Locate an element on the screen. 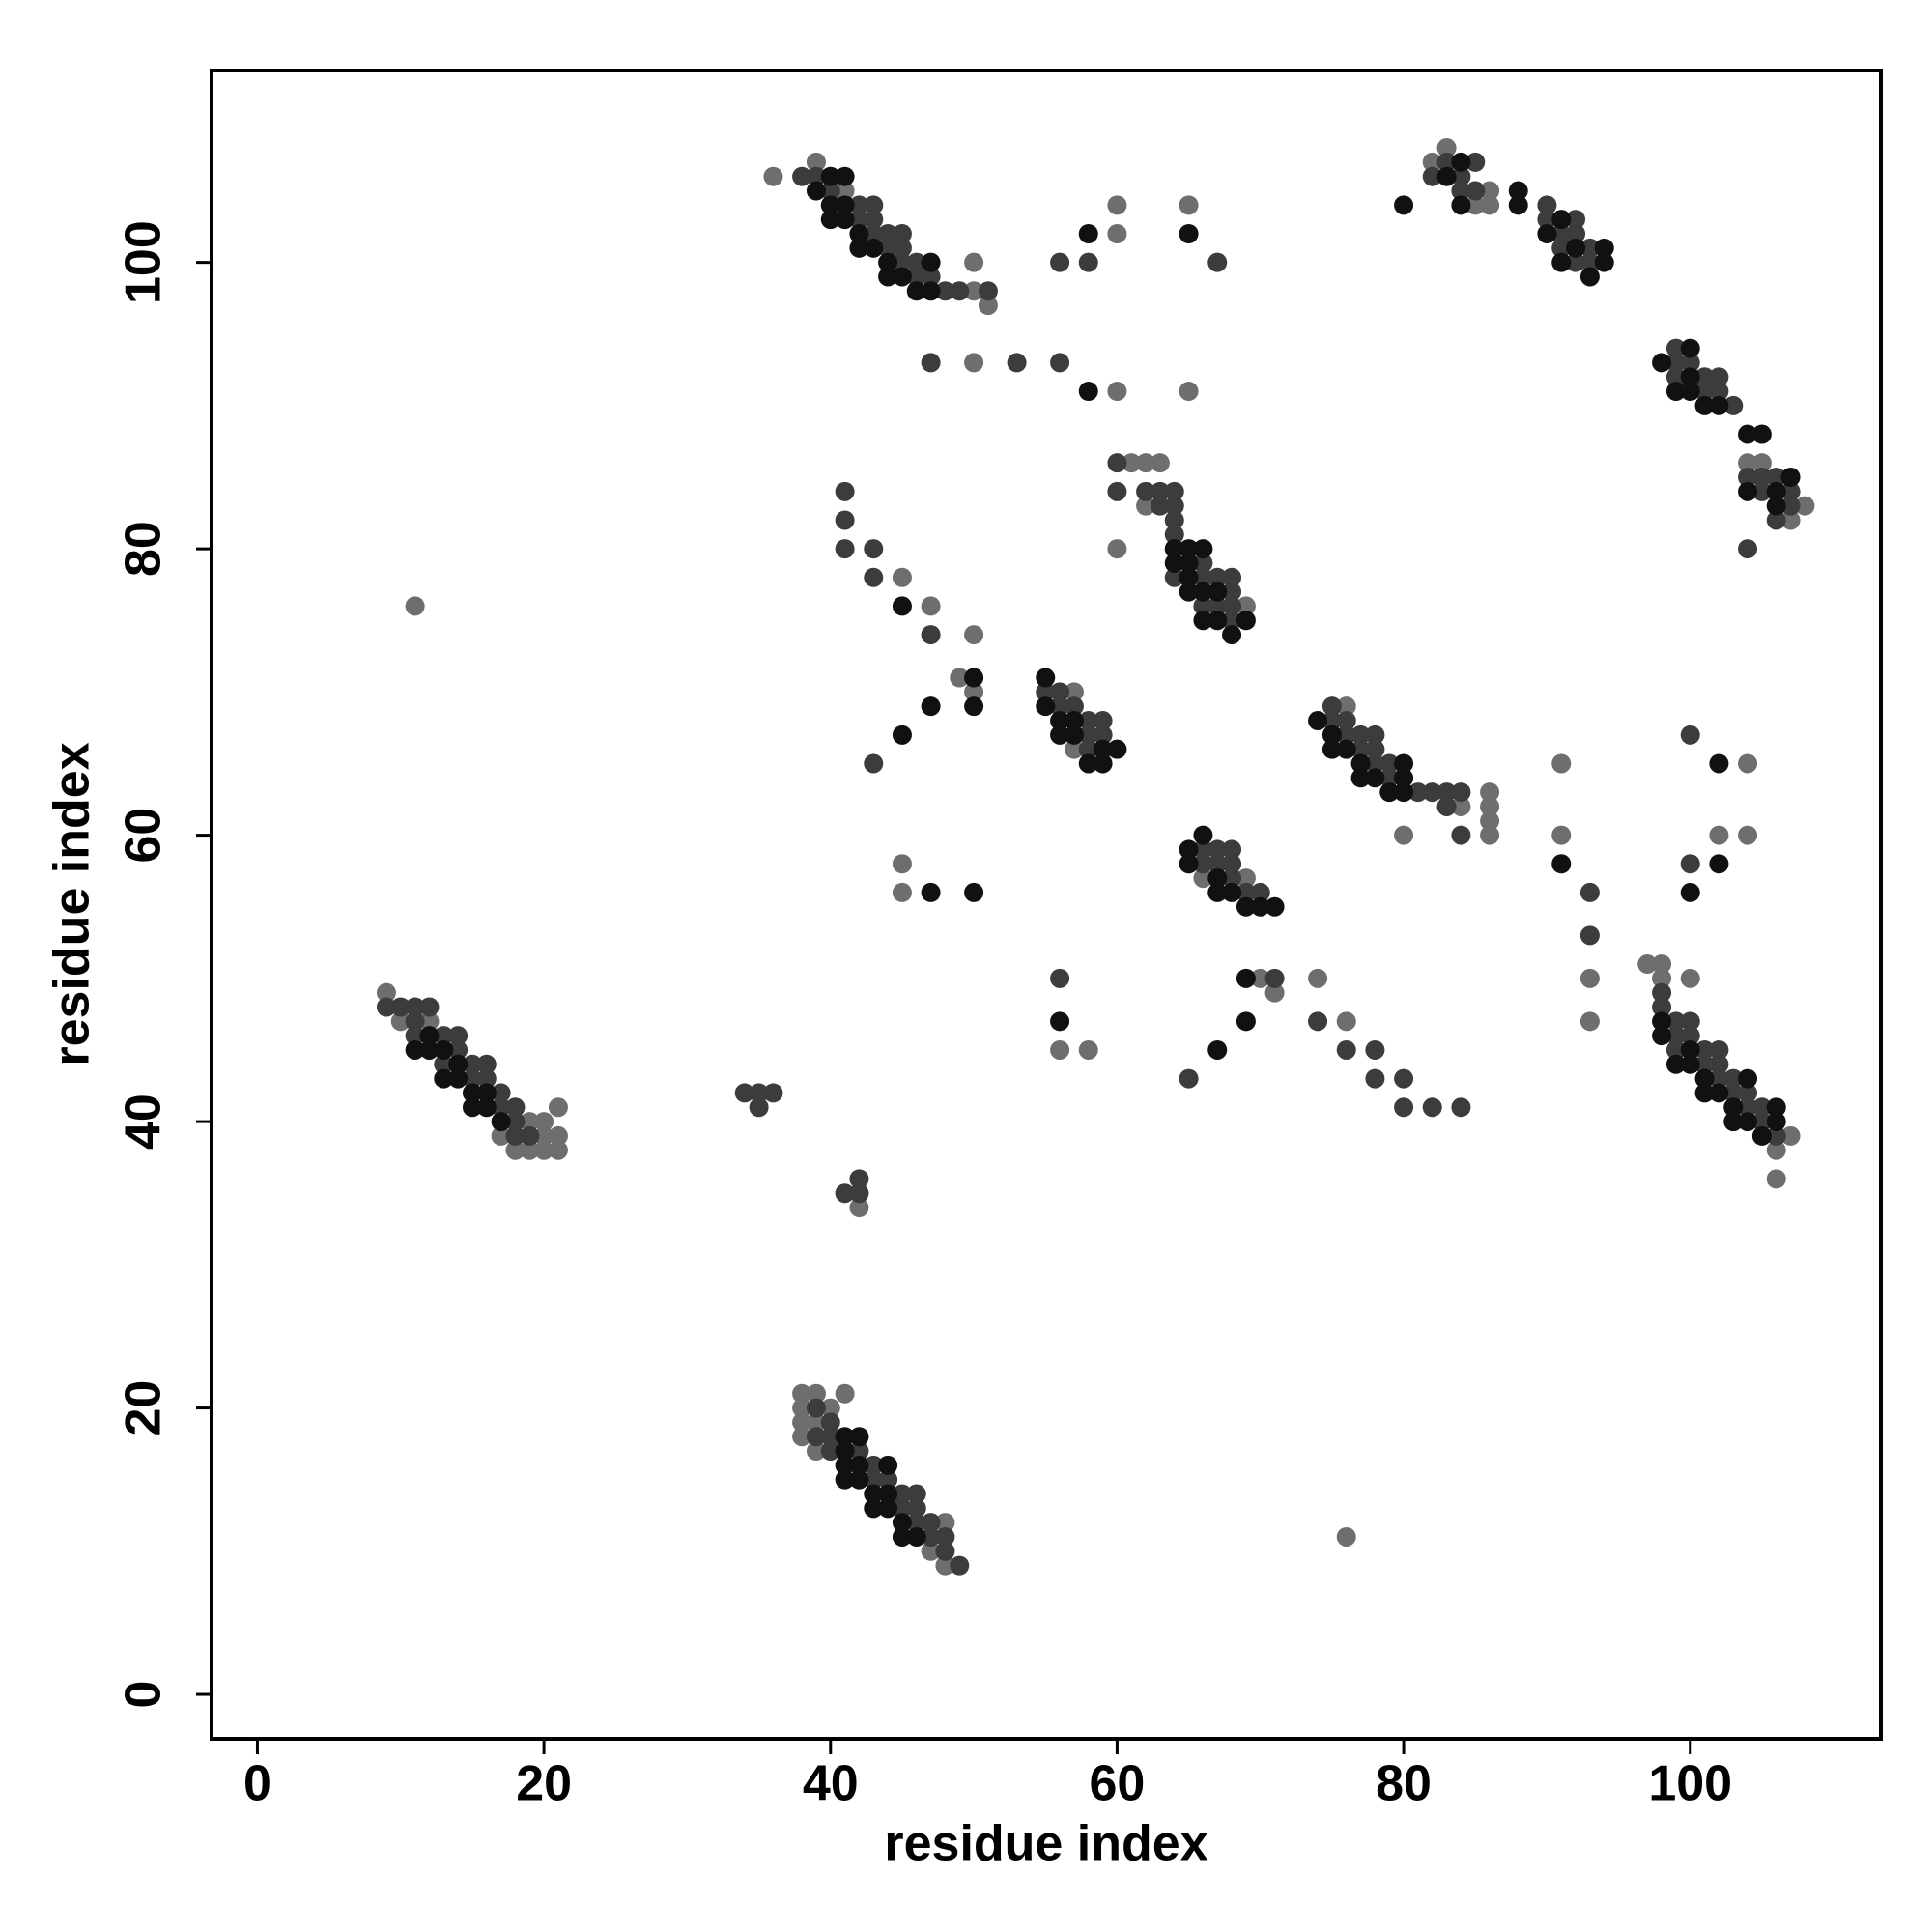  x-tick-label: 40 is located at coordinates (831, 1784).